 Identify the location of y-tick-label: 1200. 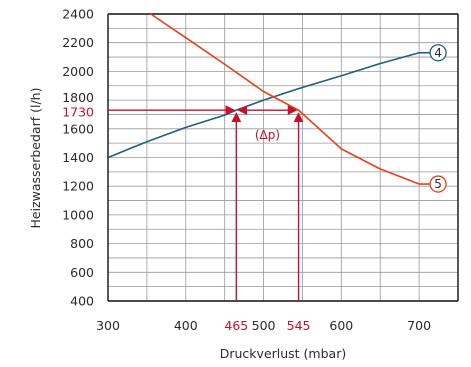
(78, 186).